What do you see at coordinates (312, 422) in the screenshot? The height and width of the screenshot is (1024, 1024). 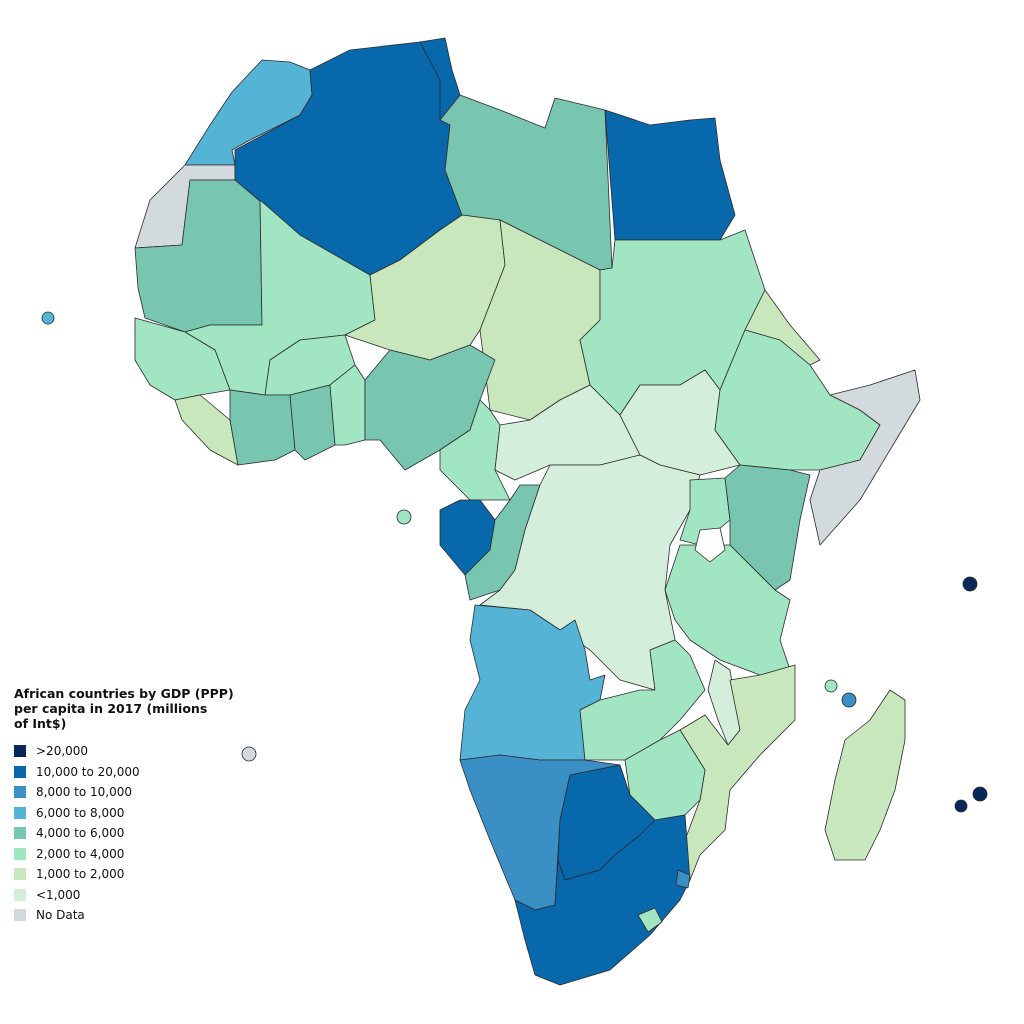 I see `region-ghana` at bounding box center [312, 422].